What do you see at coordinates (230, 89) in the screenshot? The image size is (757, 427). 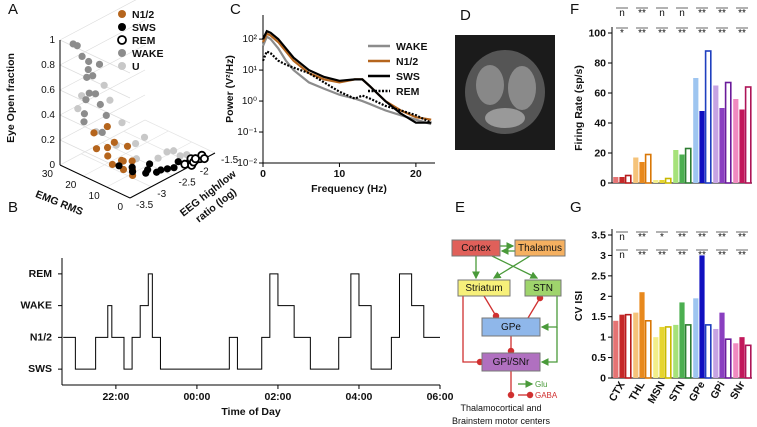 I see `axis-title: Power (V²/Hz)` at bounding box center [230, 89].